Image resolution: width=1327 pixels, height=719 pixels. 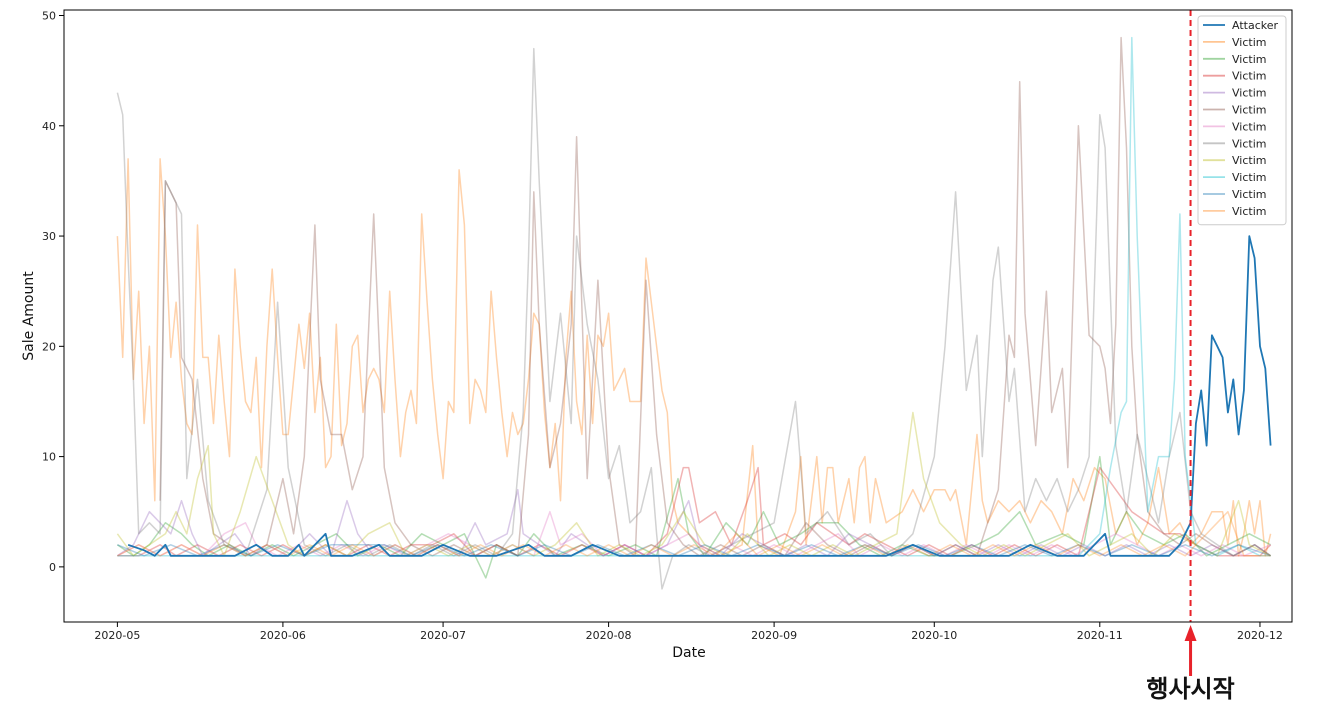 I want to click on y-tick-label: 10, so click(x=49, y=457).